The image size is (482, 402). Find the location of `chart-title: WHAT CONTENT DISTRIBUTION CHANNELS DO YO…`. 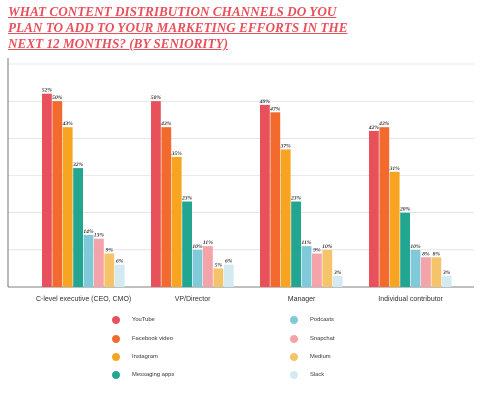

chart-title: WHAT CONTENT DISTRIBUTION CHANNELS DO YO… is located at coordinates (243, 28).